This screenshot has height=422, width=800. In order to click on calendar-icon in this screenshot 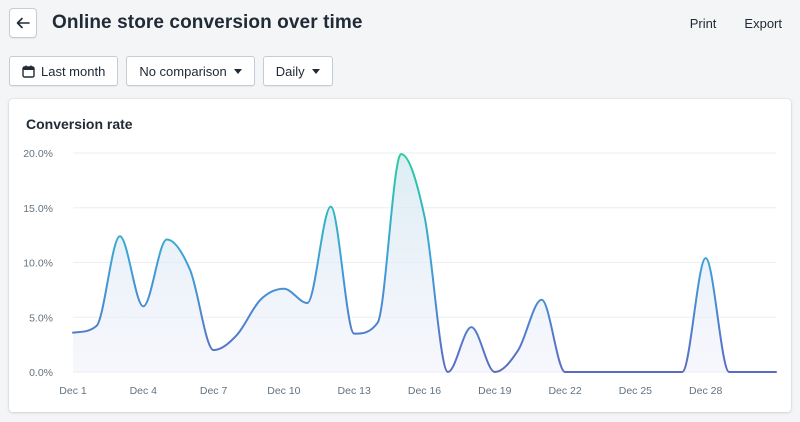, I will do `click(28, 71)`.